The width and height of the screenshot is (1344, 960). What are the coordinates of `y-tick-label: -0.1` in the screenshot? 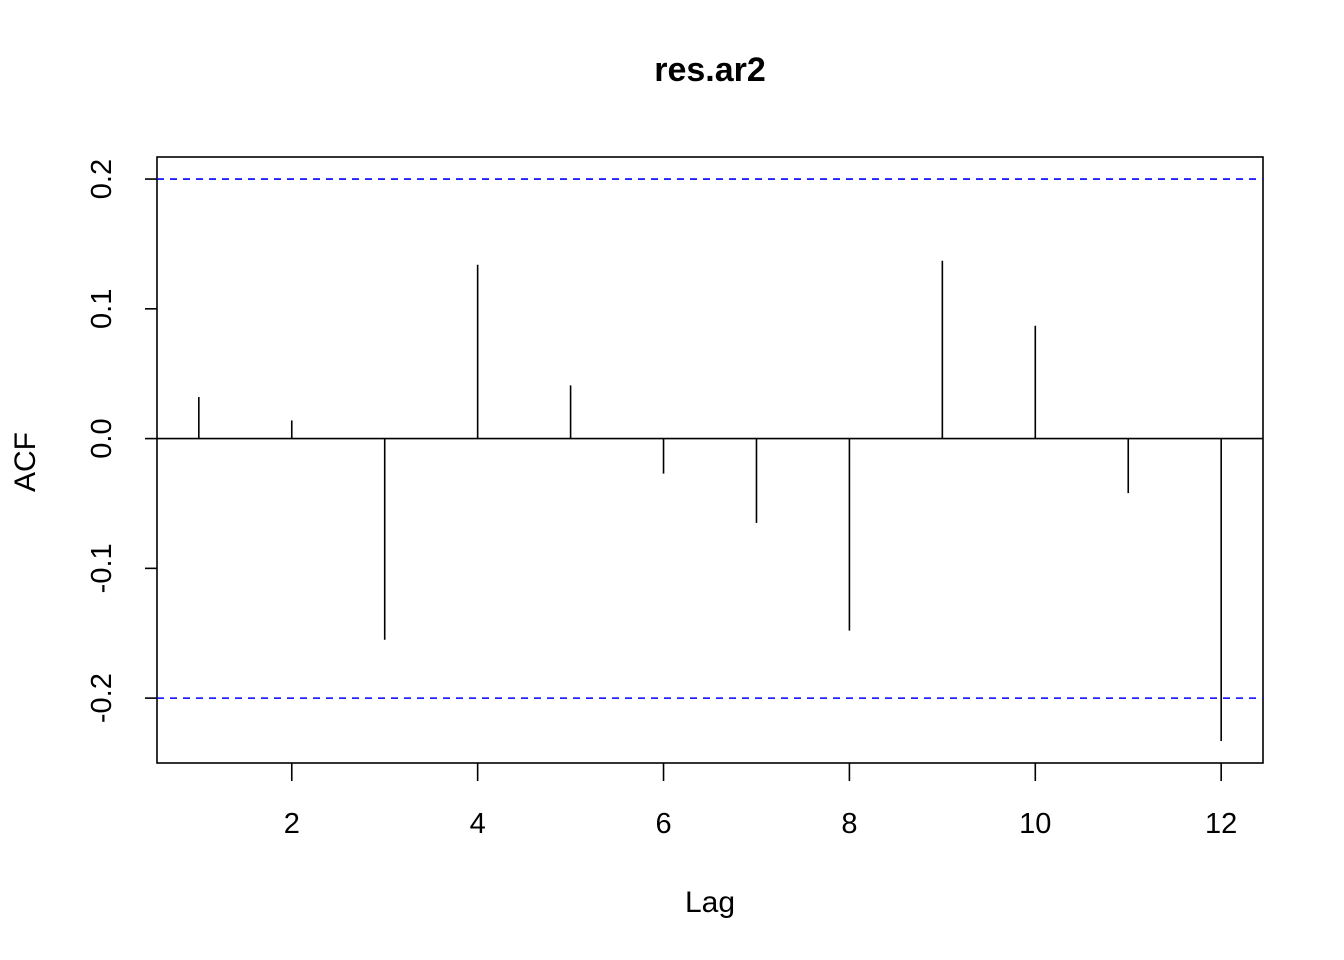 It's located at (102, 568).